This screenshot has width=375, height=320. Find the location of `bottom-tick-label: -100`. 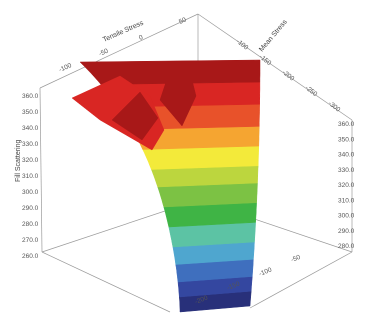

bottom-tick-label: -100 is located at coordinates (265, 272).